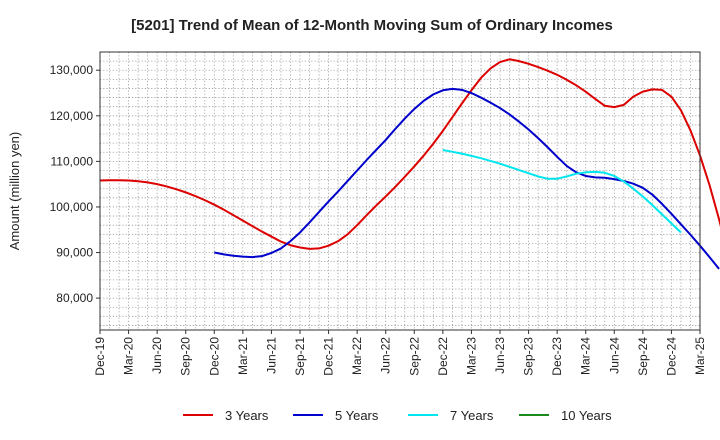 The width and height of the screenshot is (720, 440). I want to click on legend-label-3-years: 3 Years, so click(247, 415).